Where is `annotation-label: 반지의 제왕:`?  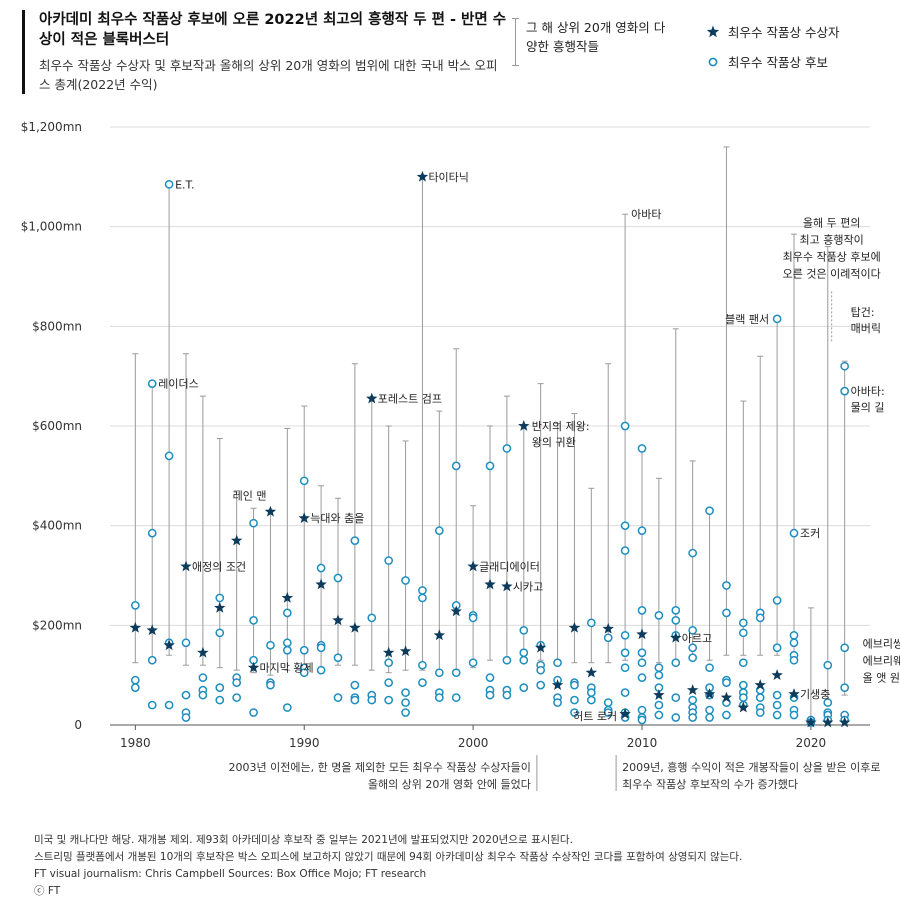
annotation-label: 반지의 제왕: is located at coordinates (561, 426).